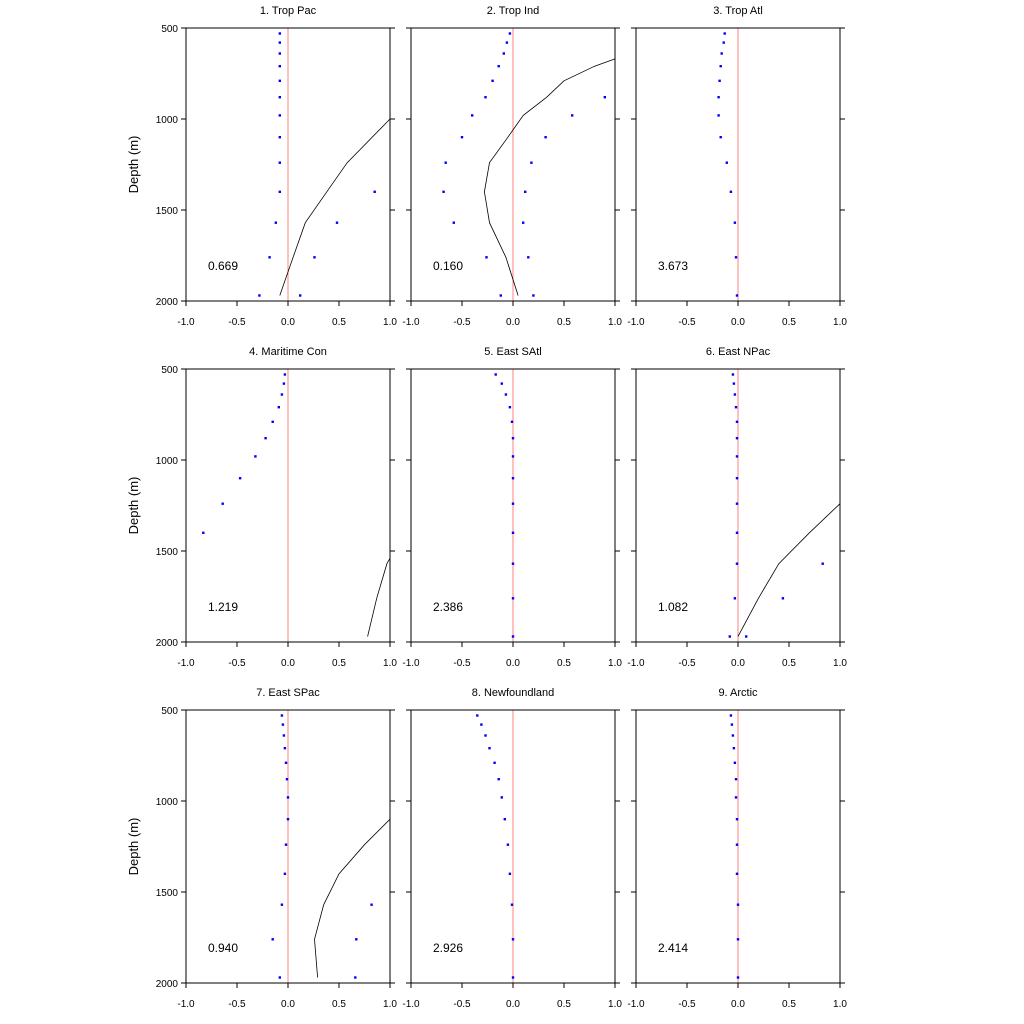 Image resolution: width=1024 pixels, height=1024 pixels. Describe the element at coordinates (379, 597) in the screenshot. I see `profile-curve` at that location.